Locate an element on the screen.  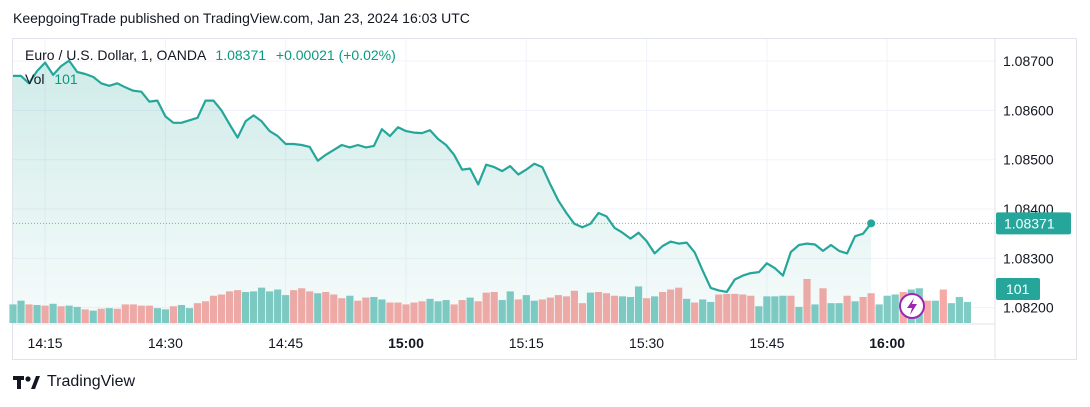
last-price-dot is located at coordinates (871, 223).